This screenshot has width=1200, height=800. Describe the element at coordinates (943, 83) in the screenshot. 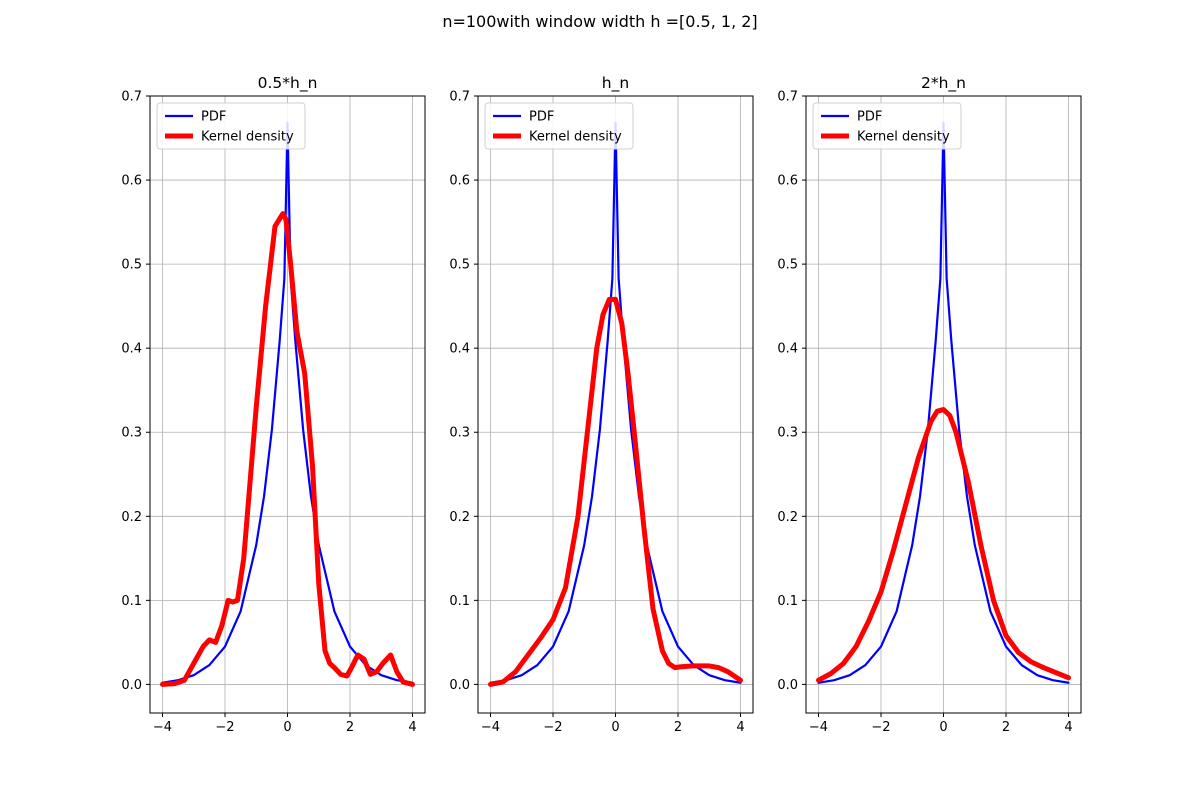

I see `subplot-title: 2*h_n` at that location.